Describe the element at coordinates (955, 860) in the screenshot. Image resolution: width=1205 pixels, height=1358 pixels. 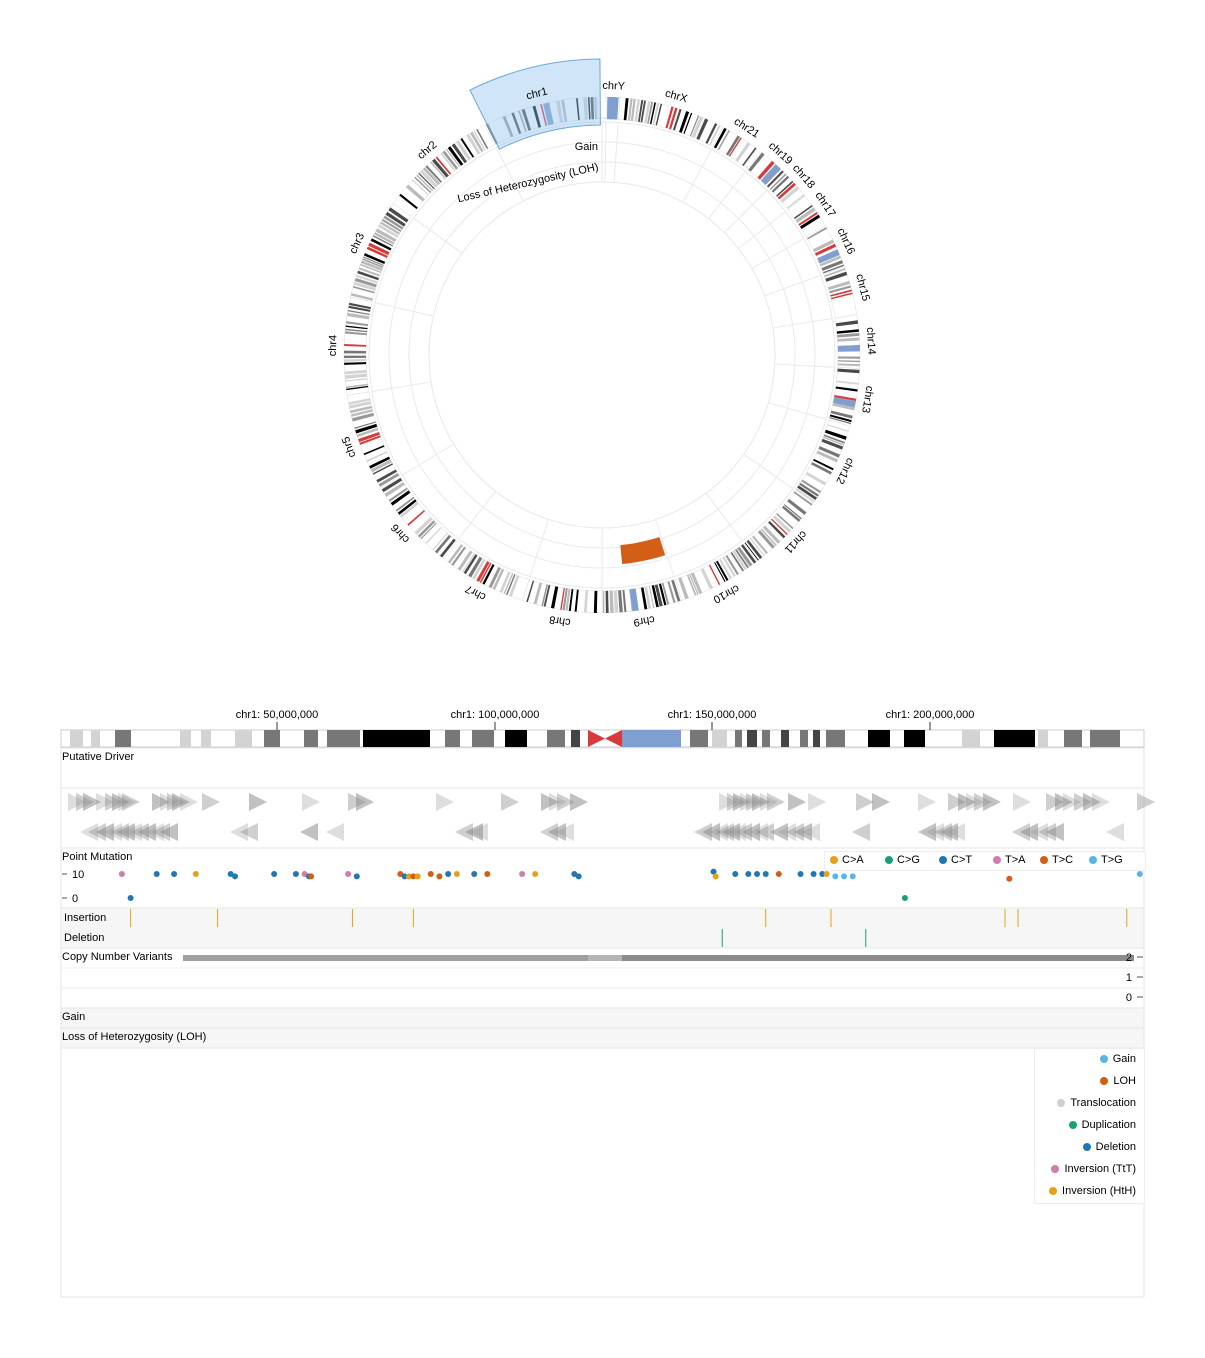
I see `pm-legend-item: C>T` at that location.